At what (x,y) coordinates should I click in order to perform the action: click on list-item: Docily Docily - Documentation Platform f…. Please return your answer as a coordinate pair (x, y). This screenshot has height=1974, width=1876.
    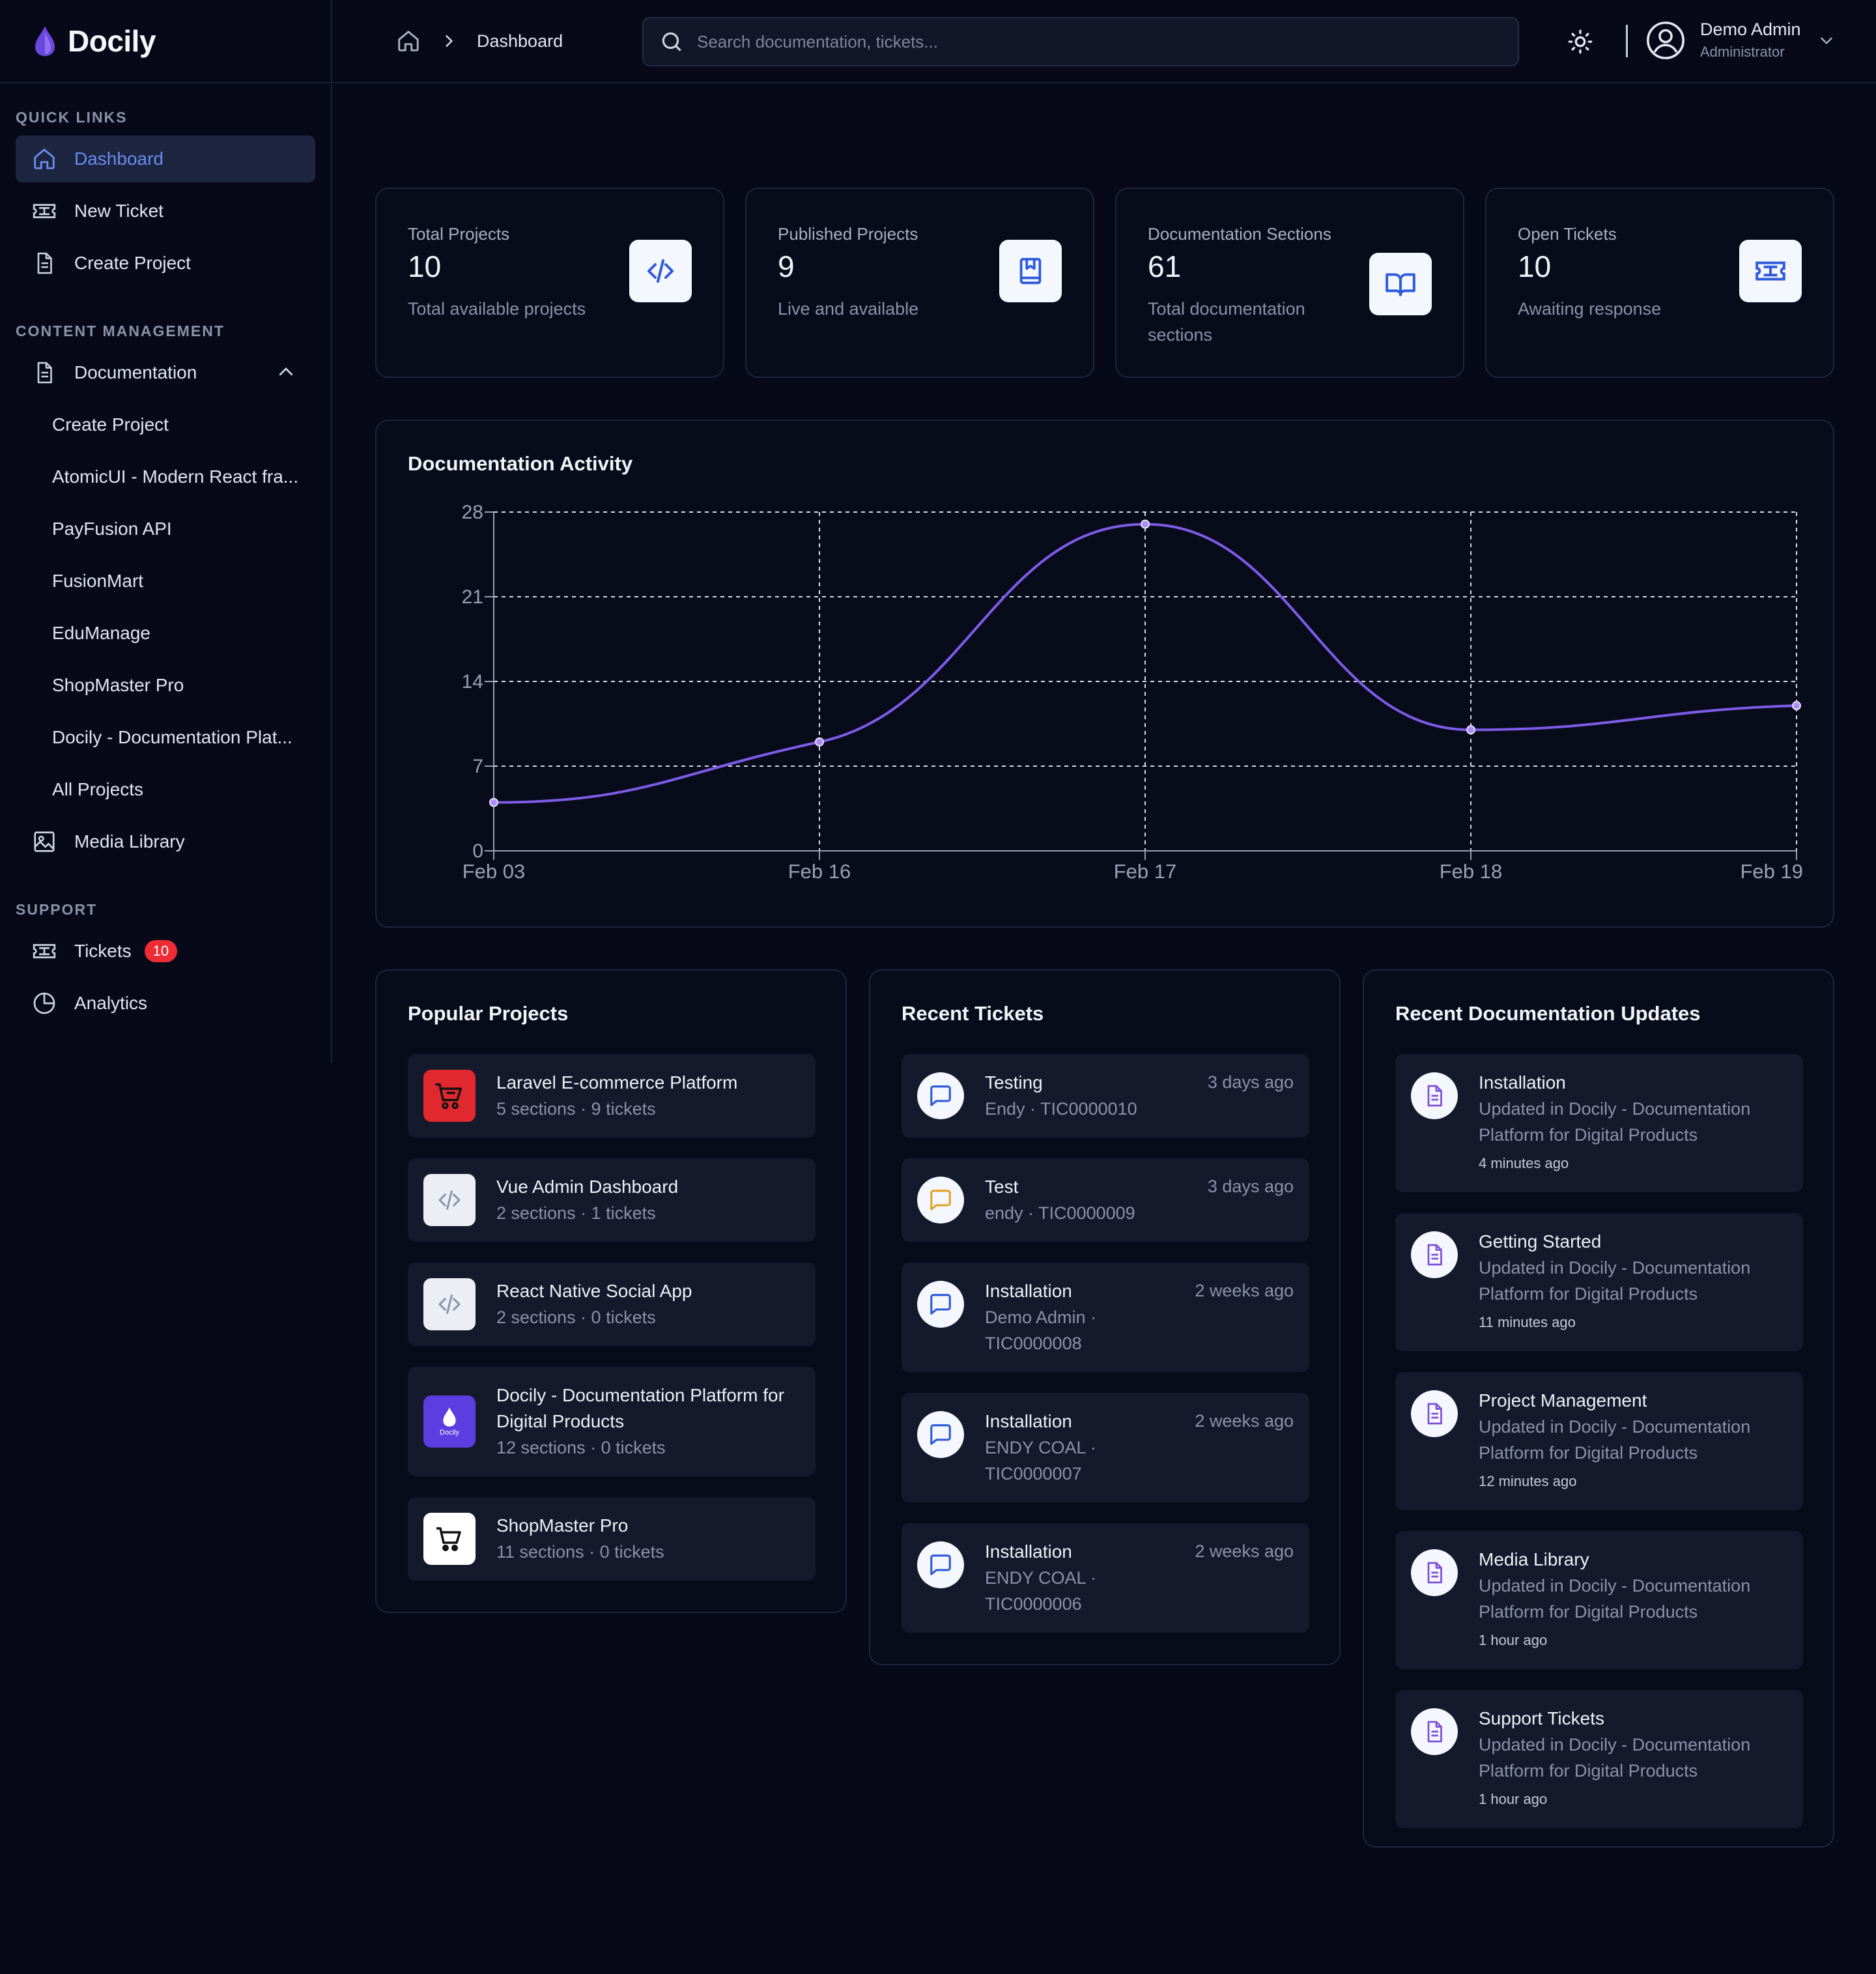
    Looking at the image, I should click on (612, 1421).